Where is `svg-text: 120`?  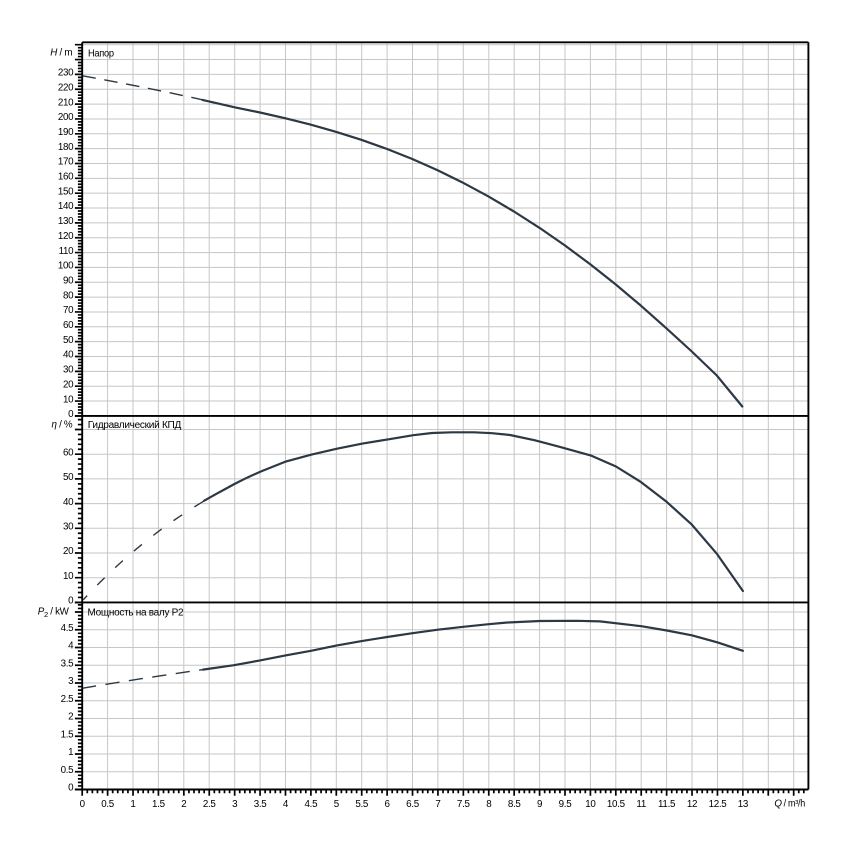
svg-text: 120 is located at coordinates (66, 236).